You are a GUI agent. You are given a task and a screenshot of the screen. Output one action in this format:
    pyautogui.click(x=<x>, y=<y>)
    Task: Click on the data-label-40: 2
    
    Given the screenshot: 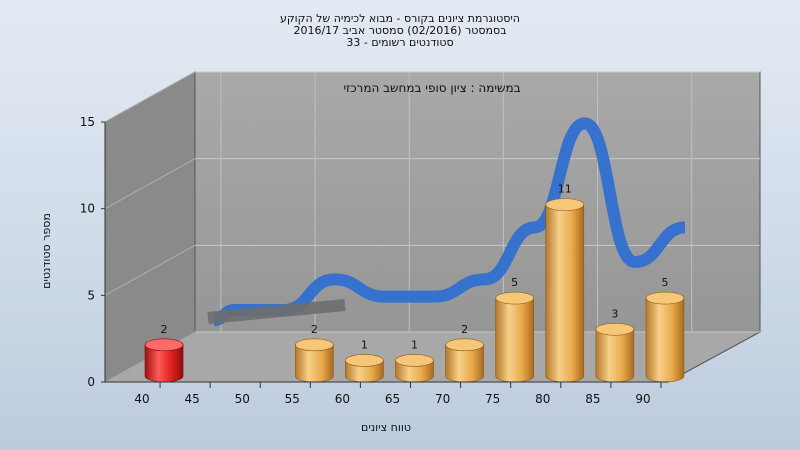 What is the action you would take?
    pyautogui.click(x=164, y=329)
    